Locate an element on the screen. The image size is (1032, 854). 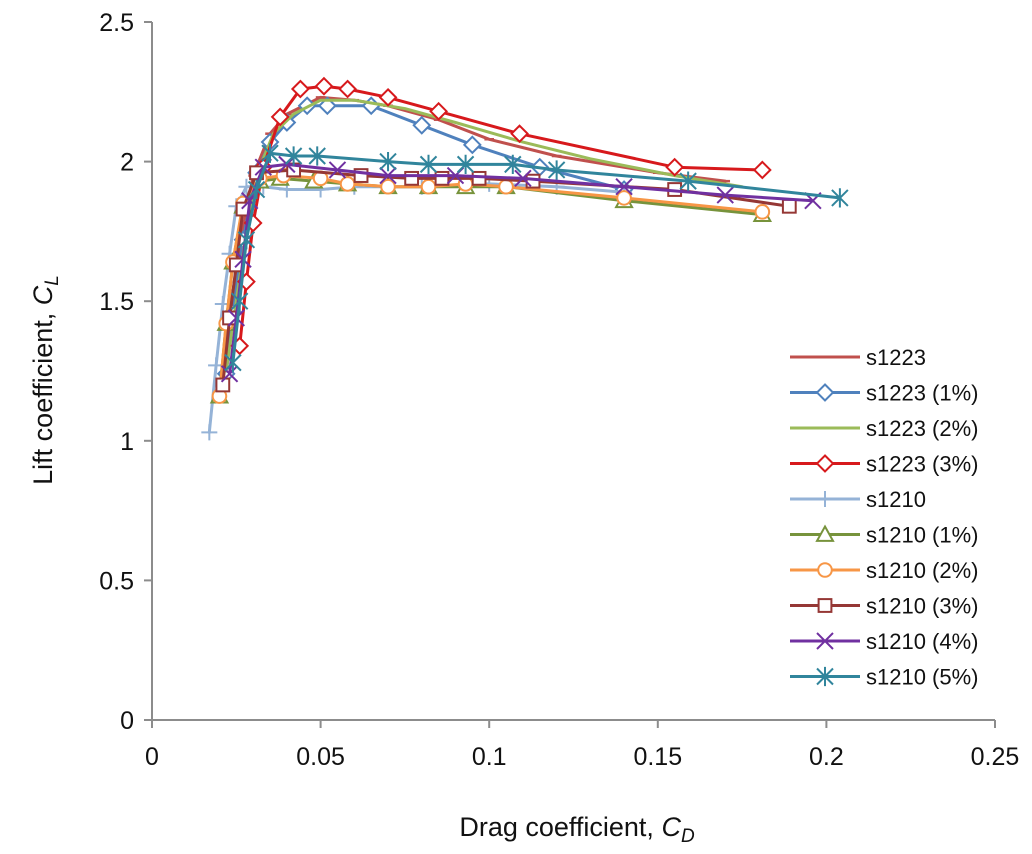
x-tick-label: 0.15 is located at coordinates (657, 757).